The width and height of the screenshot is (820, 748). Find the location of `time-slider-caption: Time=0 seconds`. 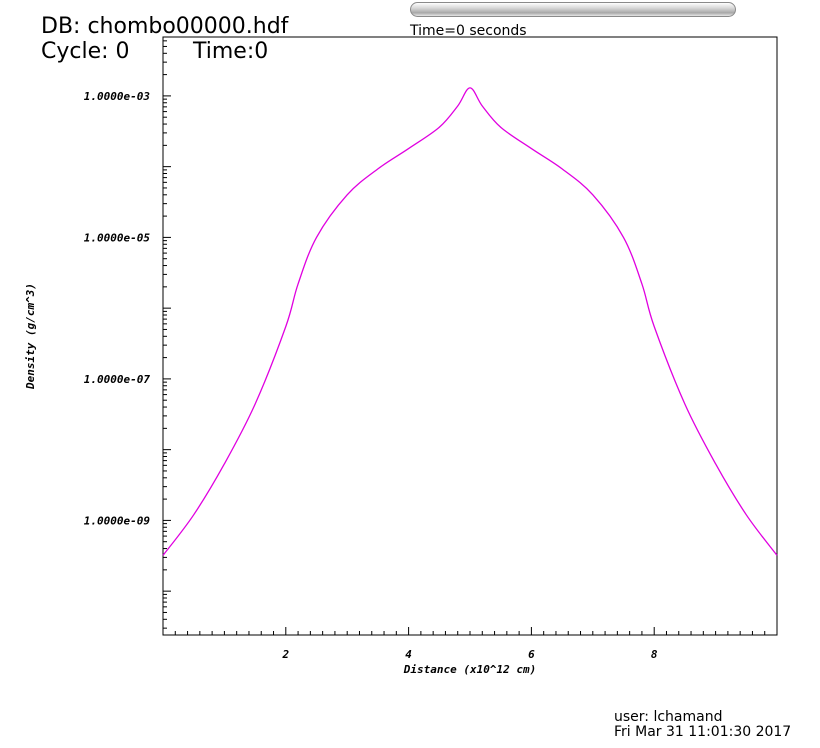

time-slider-caption: Time=0 seconds is located at coordinates (468, 31).